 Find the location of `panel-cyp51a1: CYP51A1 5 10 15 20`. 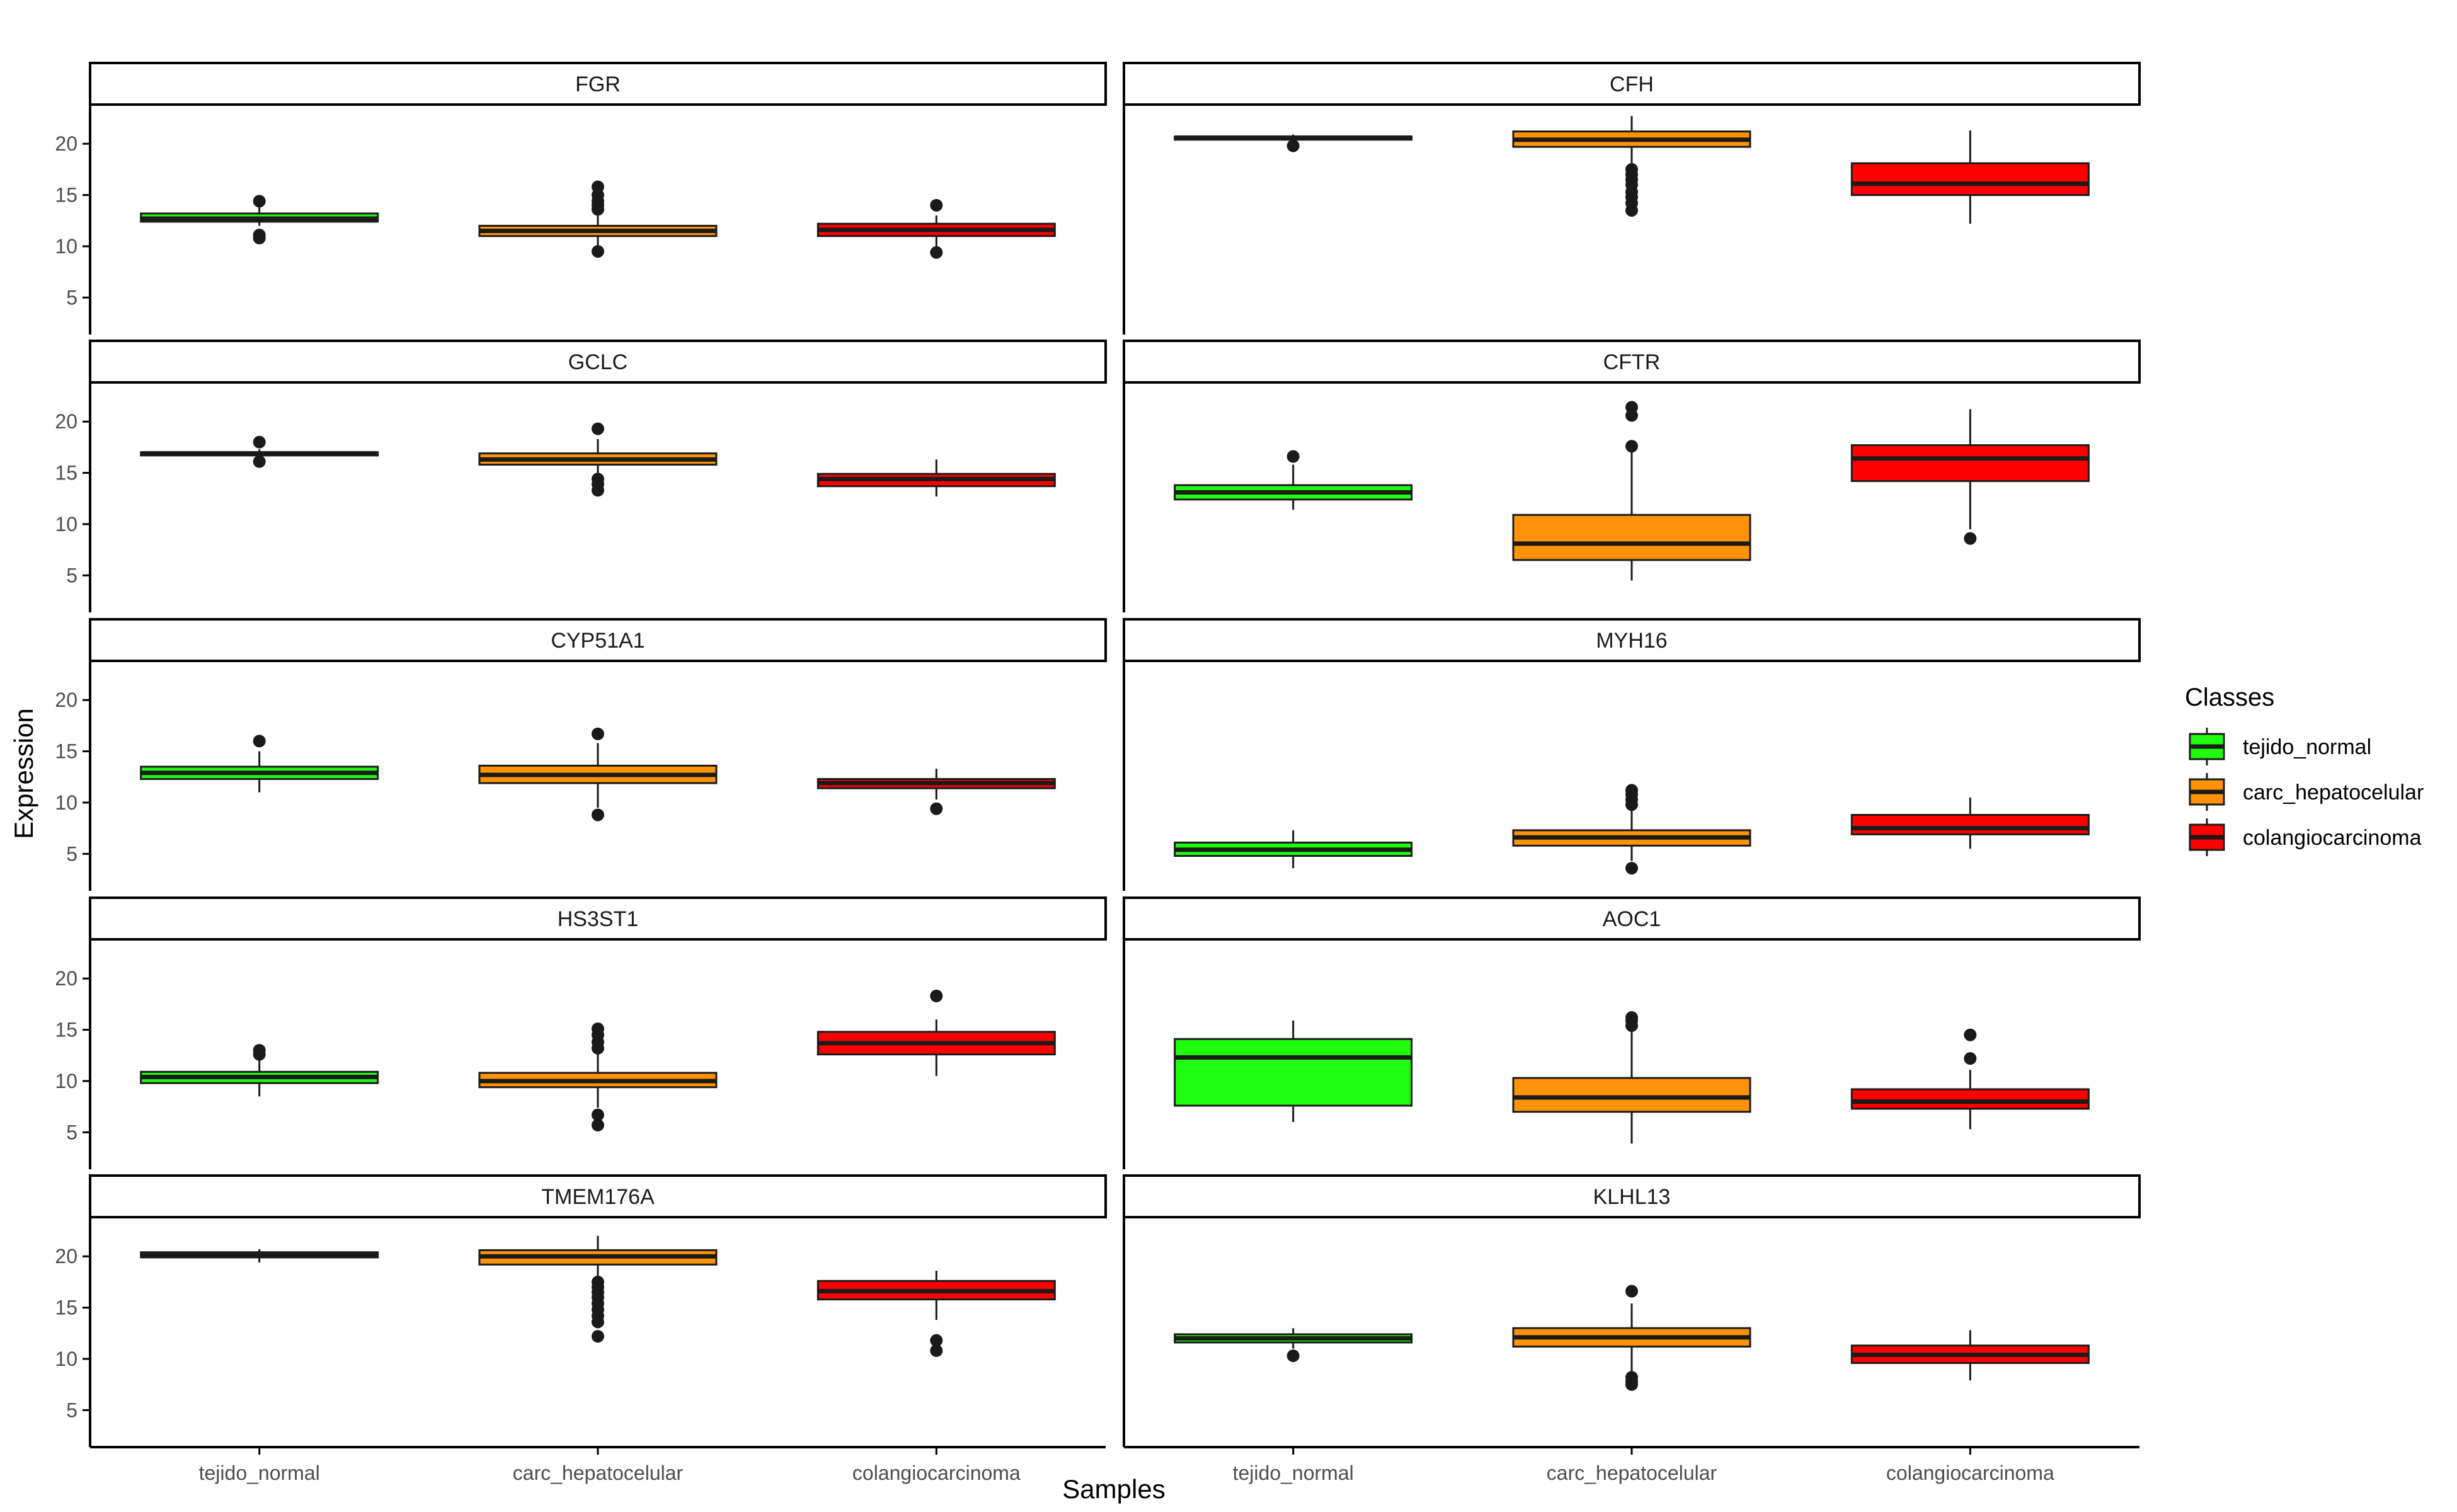

panel-cyp51a1: CYP51A1 5 10 15 20 is located at coordinates (581, 754).